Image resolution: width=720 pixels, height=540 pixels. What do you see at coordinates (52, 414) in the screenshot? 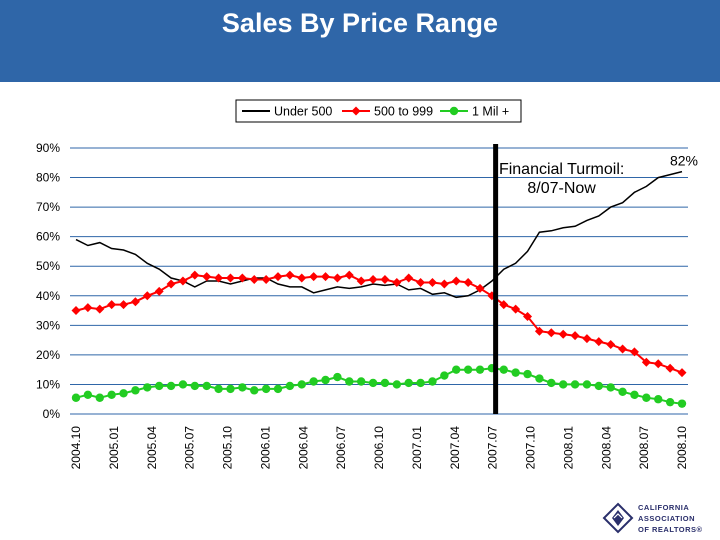
I see `y-tick-label: 0%` at bounding box center [52, 414].